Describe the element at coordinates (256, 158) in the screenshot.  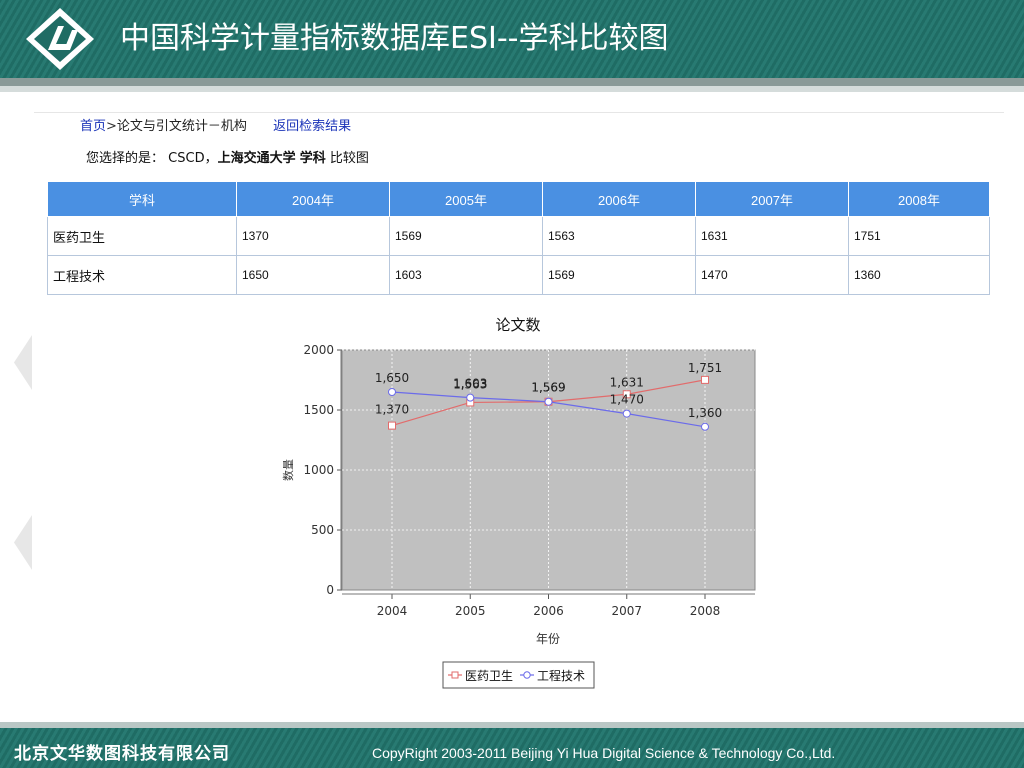
I see `selection-institution: 上海交通大学` at that location.